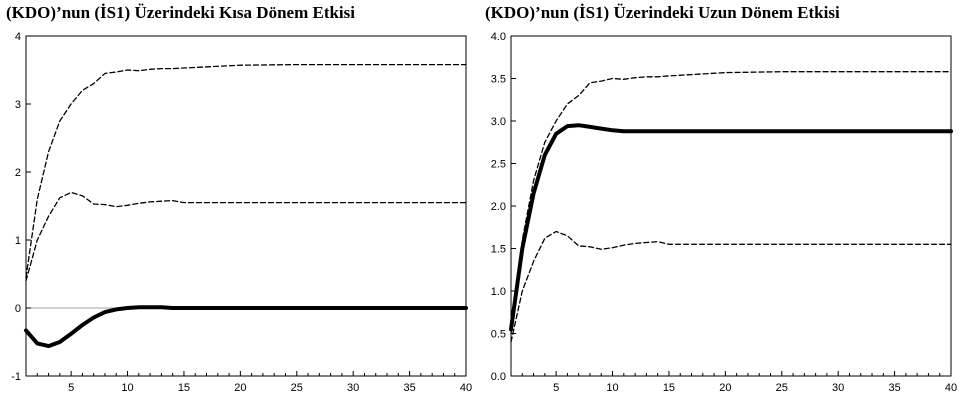  I want to click on short-term-x-tick-label: 15, so click(184, 388).